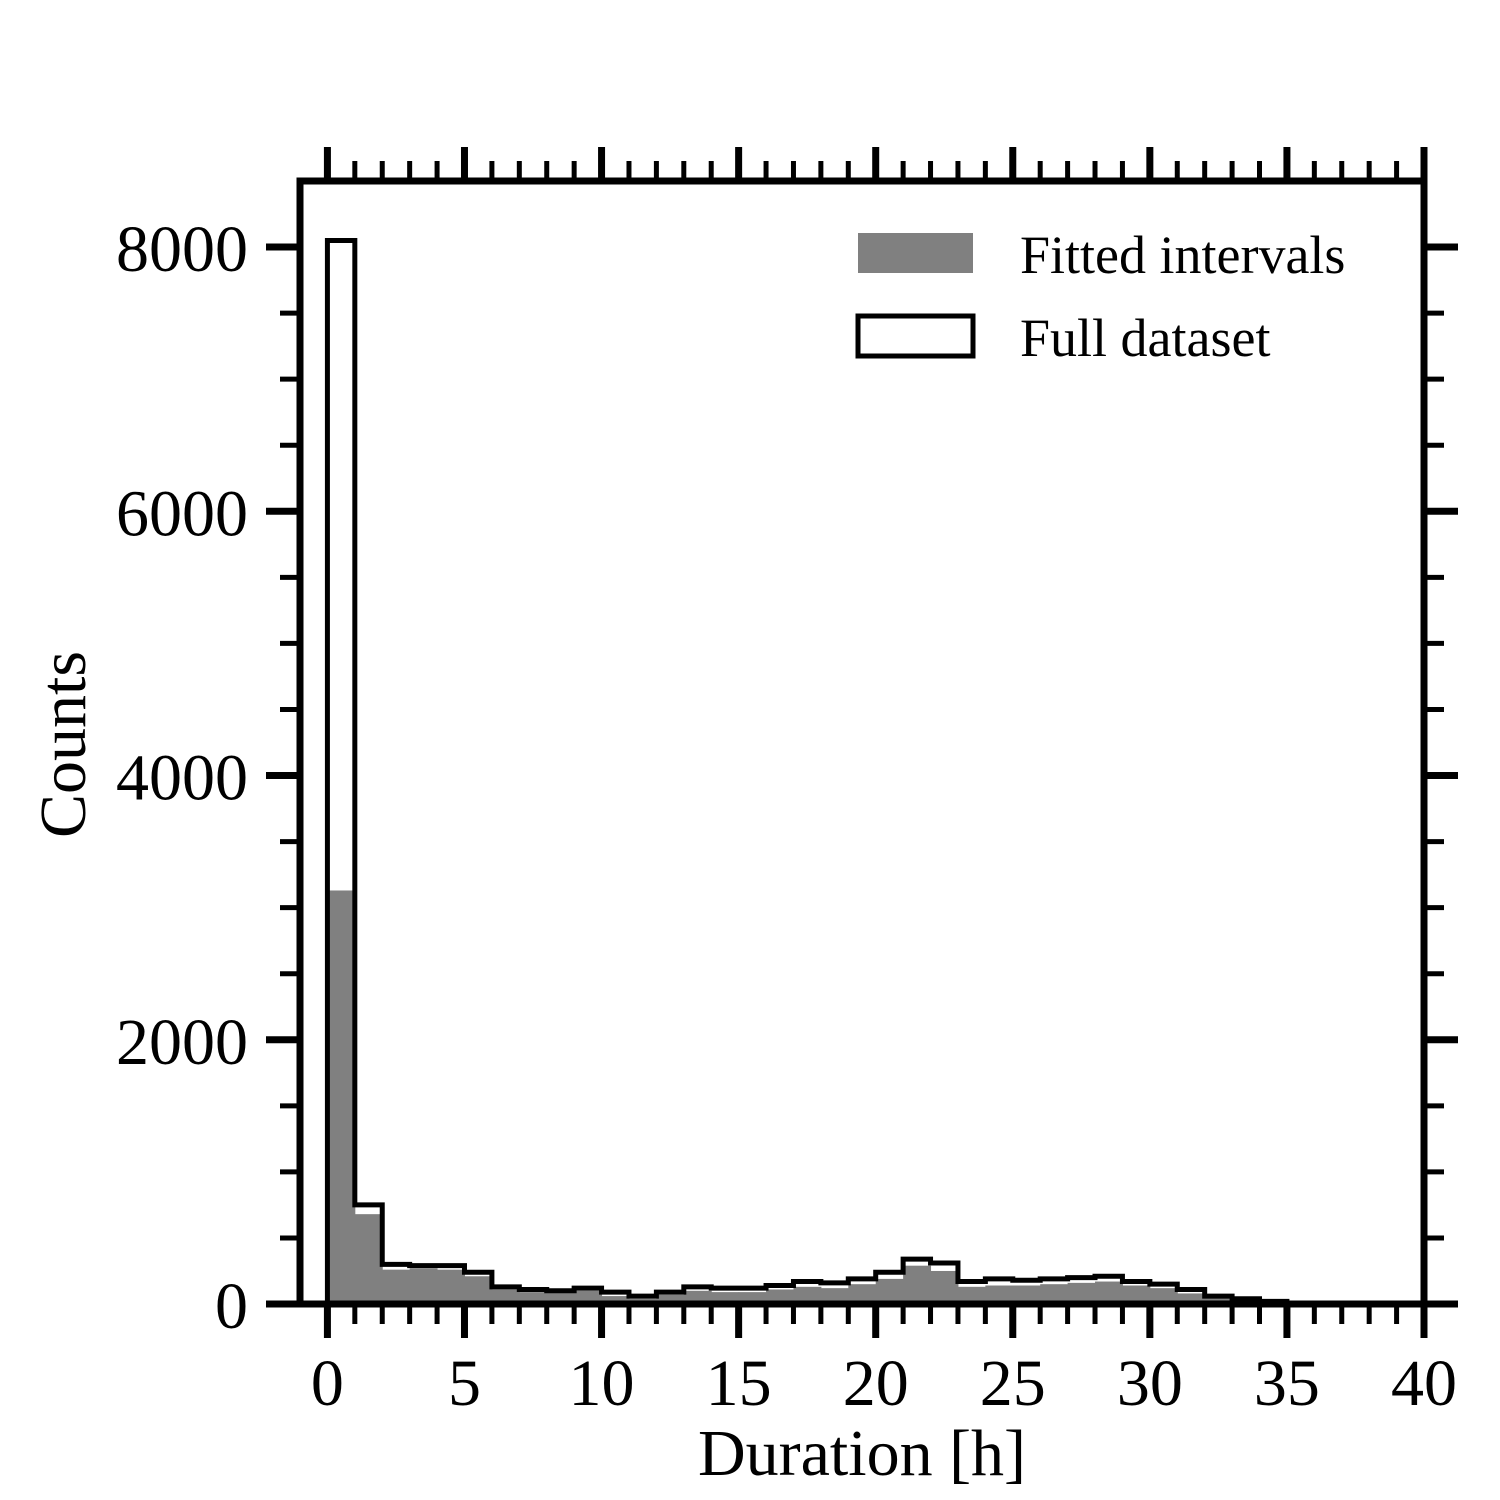 Image resolution: width=1500 pixels, height=1500 pixels. Describe the element at coordinates (602, 1383) in the screenshot. I see `x-tick-label: 10` at that location.